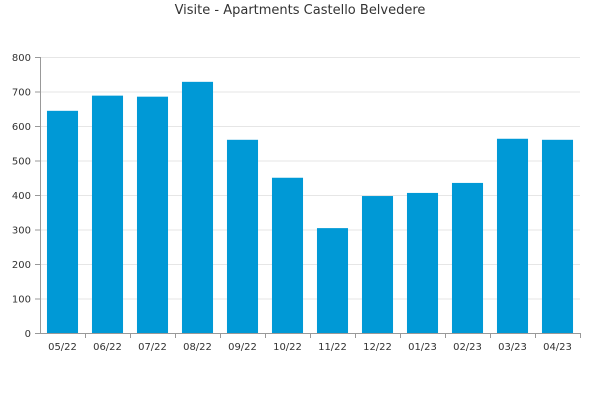 The width and height of the screenshot is (600, 400). What do you see at coordinates (512, 347) in the screenshot?
I see `x-tick-label: 03/23` at bounding box center [512, 347].